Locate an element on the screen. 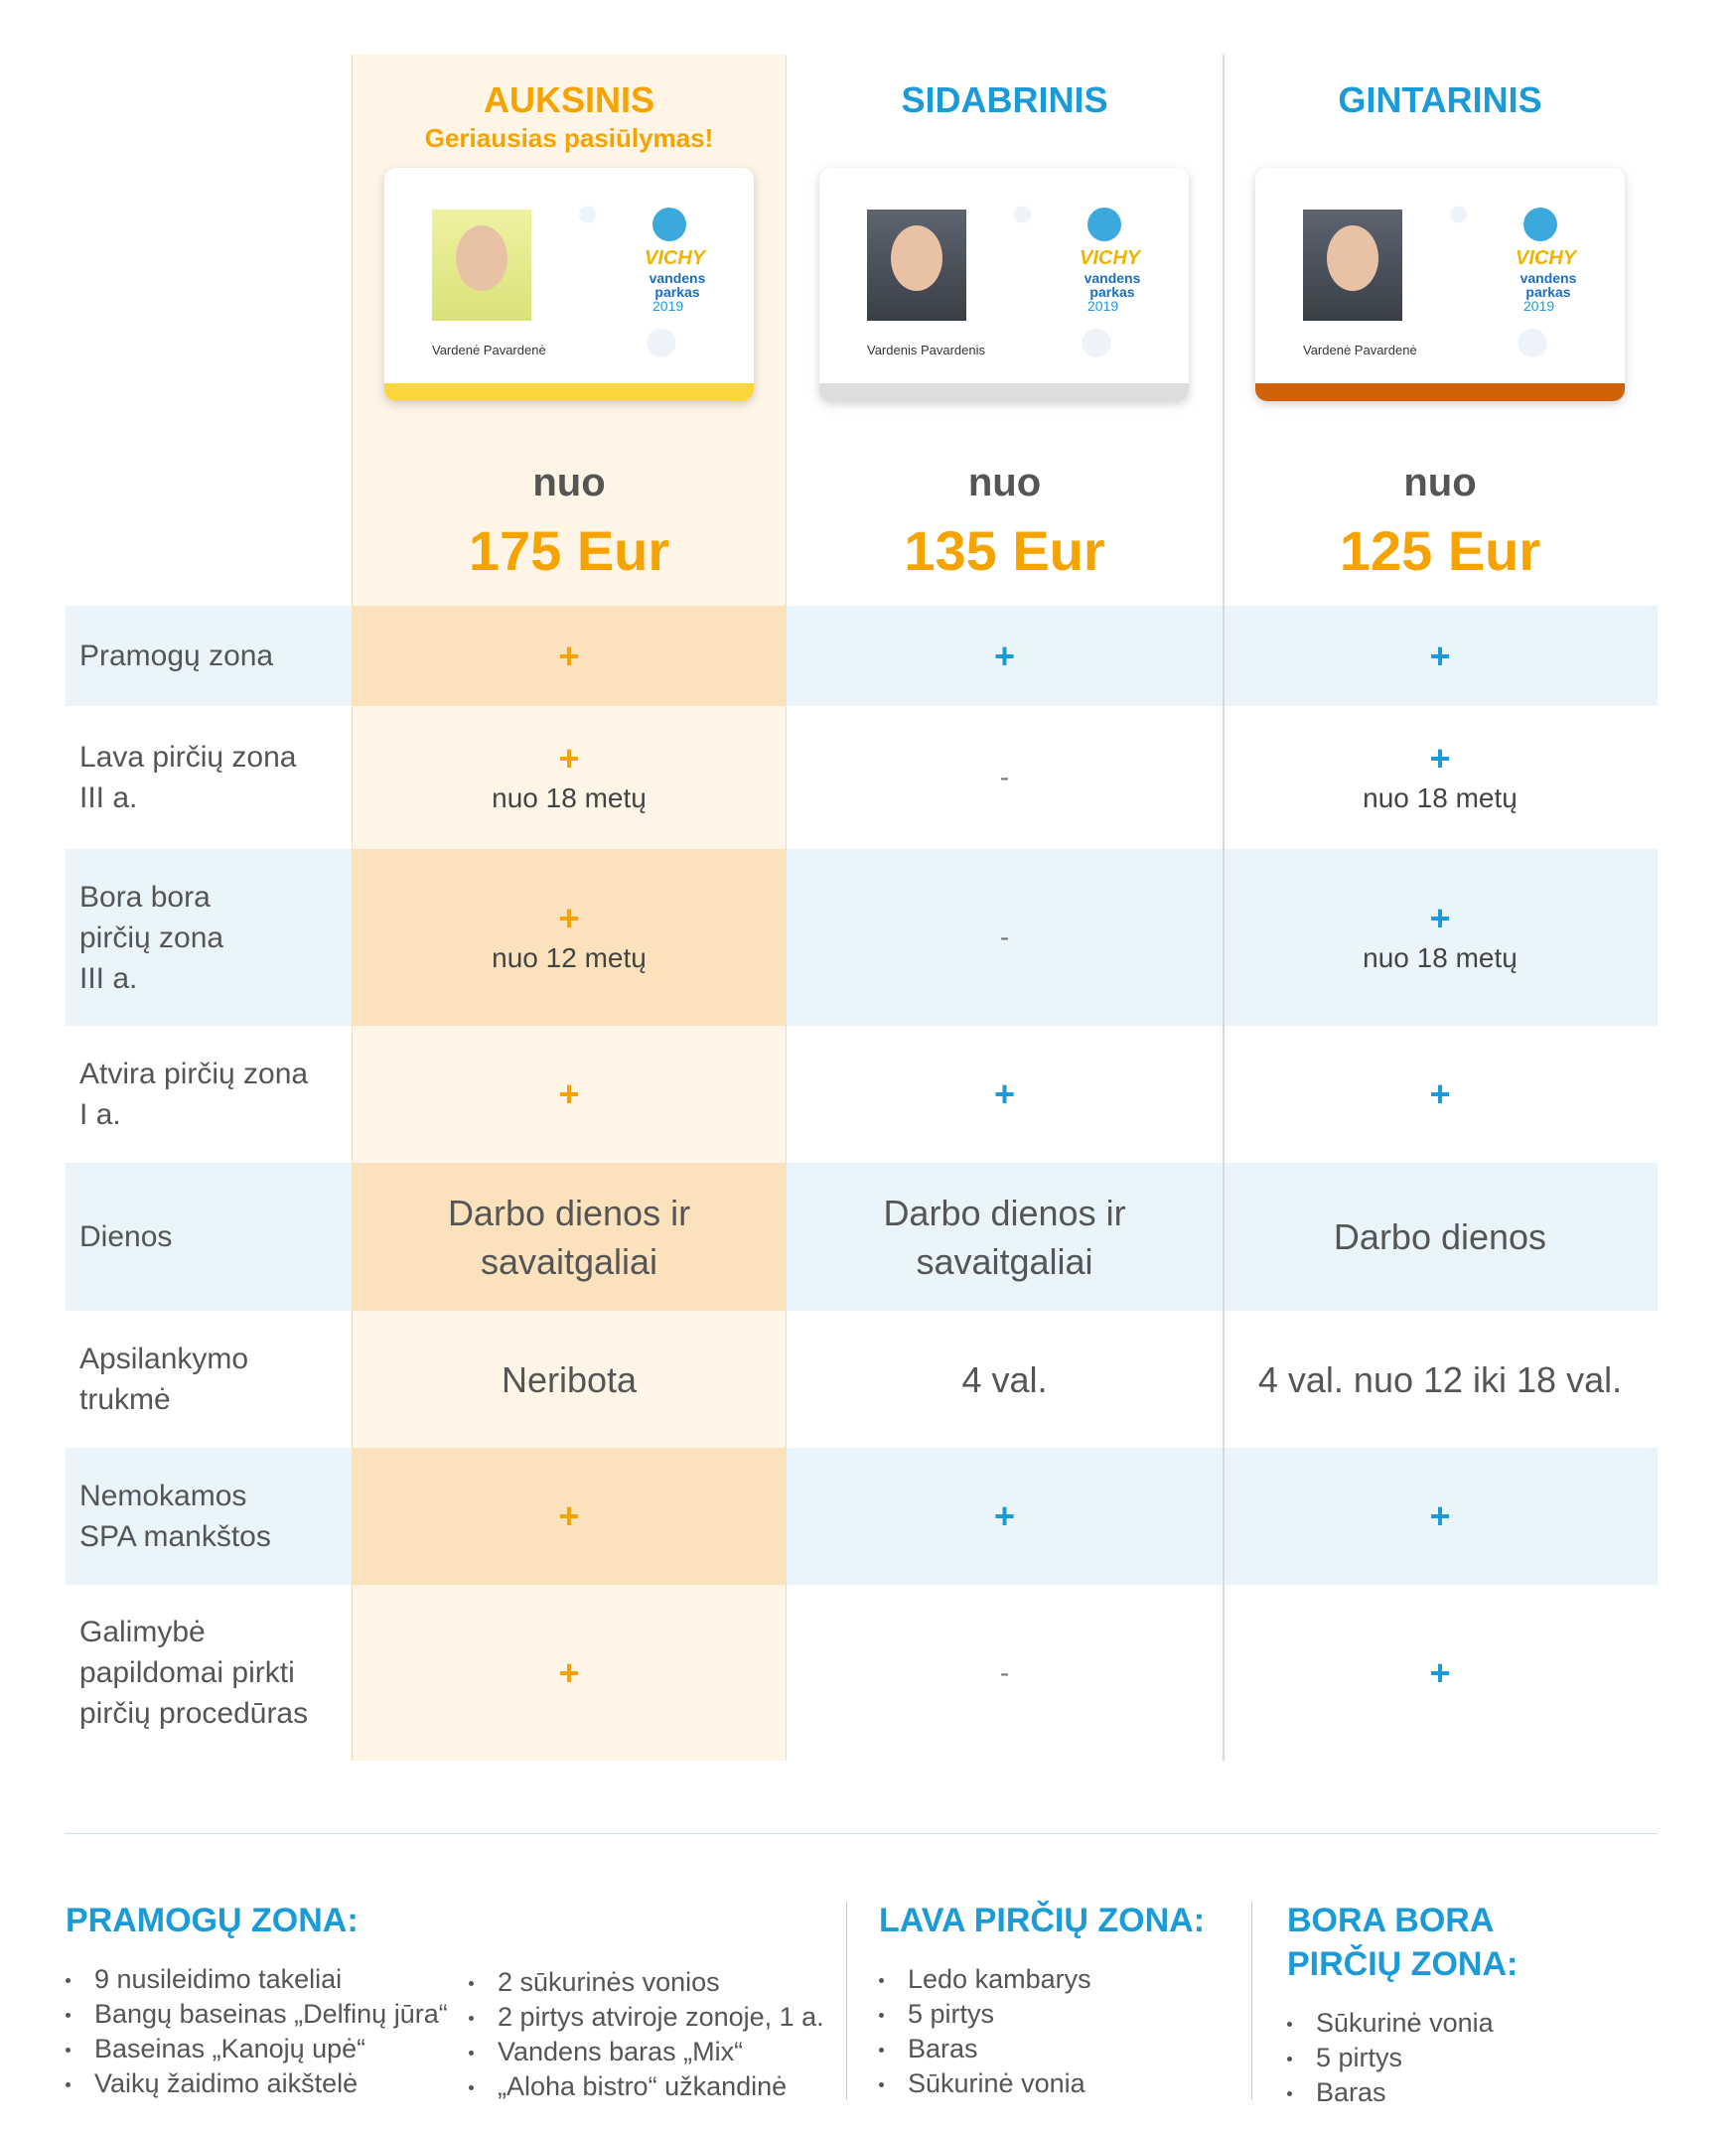  card-holder-name: Vardenis Pavardenis is located at coordinates (926, 350).